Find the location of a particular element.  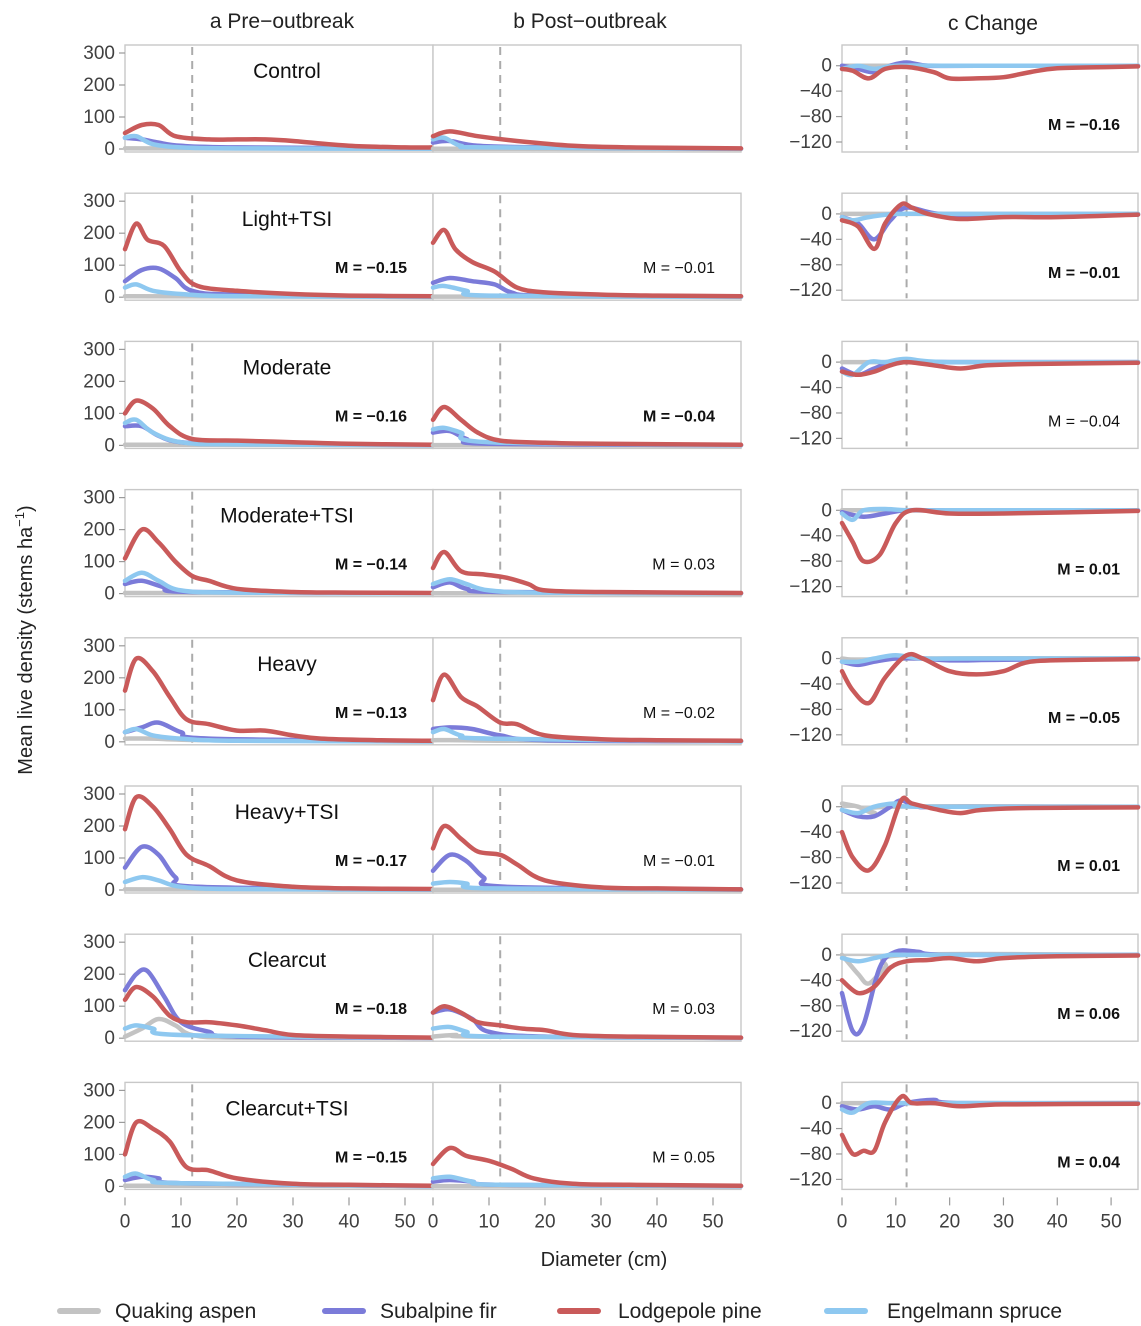

column-title-pre-outbreak: a Pre−outbreak is located at coordinates (282, 21).